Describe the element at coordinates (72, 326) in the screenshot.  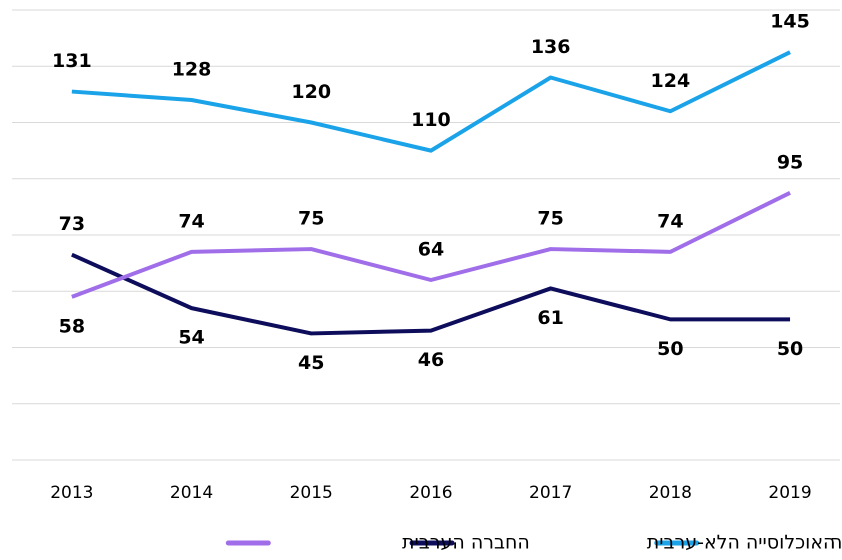
I see `data-label: 58` at that location.